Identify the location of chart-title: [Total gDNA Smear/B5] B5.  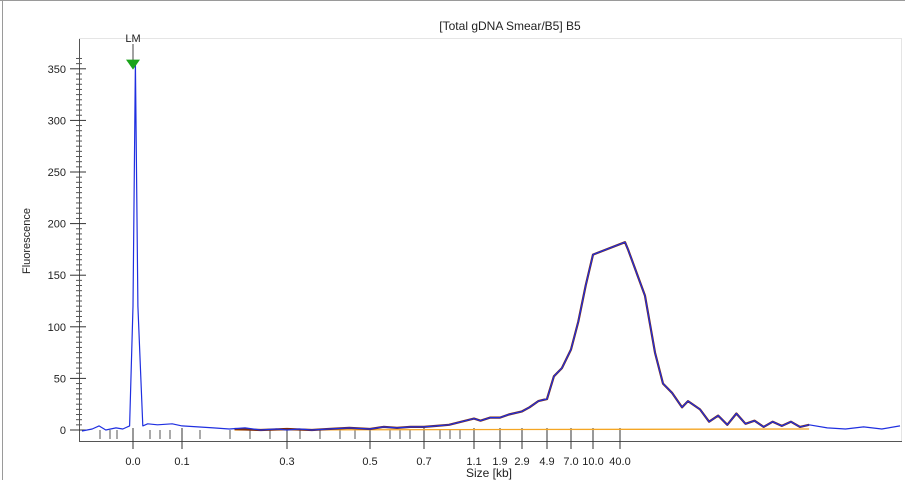
(510, 26).